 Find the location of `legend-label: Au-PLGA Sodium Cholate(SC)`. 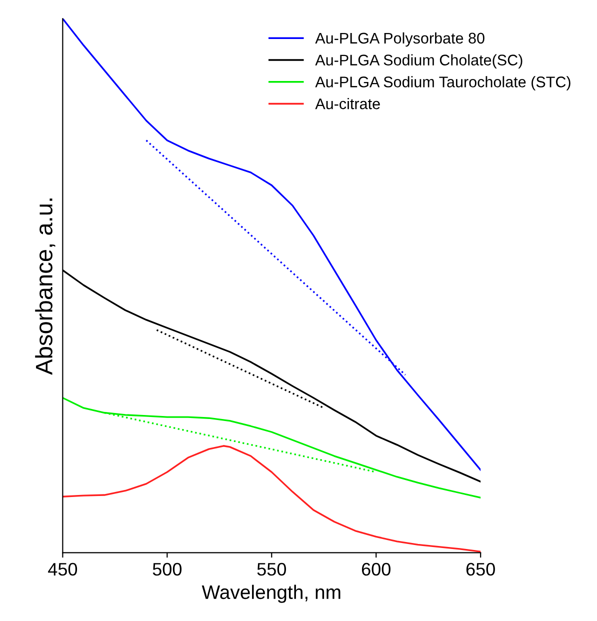

legend-label: Au-PLGA Sodium Cholate(SC) is located at coordinates (418, 61).